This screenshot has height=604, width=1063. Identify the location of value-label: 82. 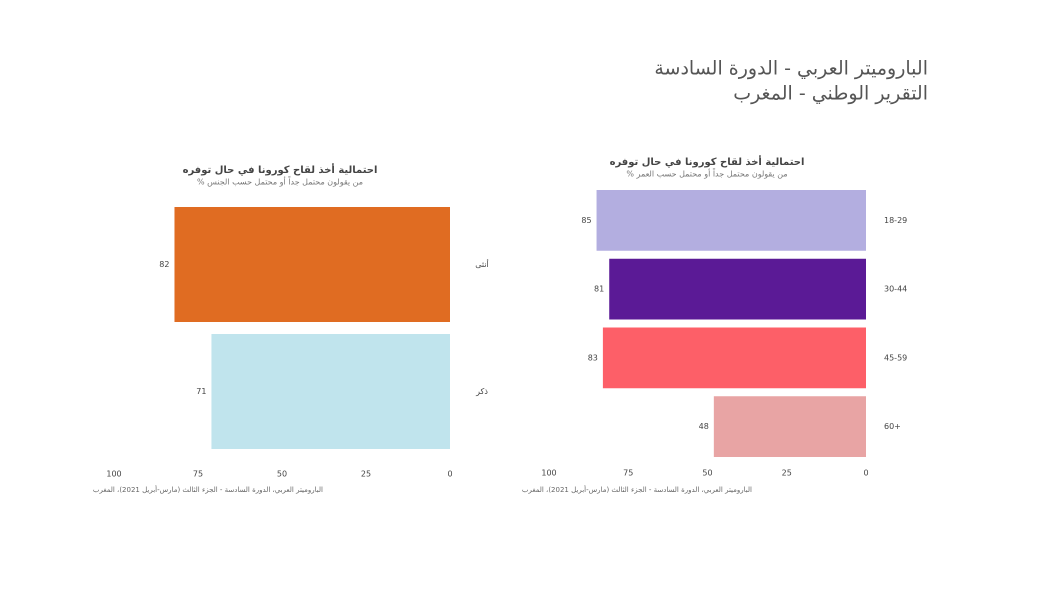
(164, 264).